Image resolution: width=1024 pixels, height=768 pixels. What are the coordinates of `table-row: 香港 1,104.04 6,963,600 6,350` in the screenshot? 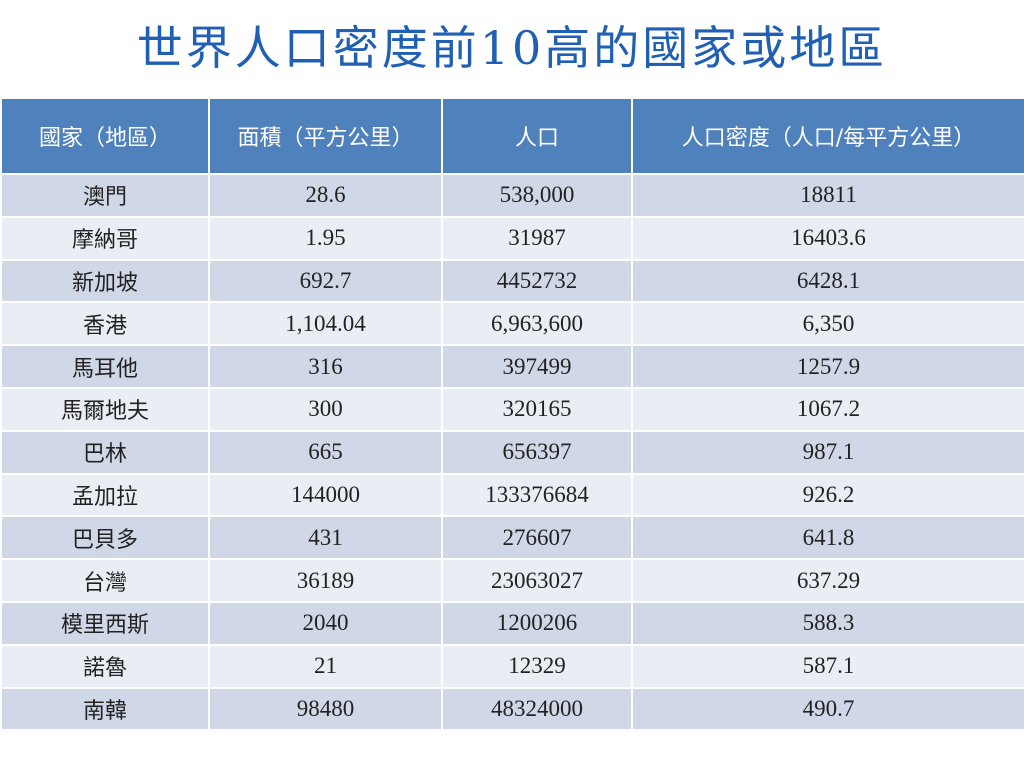 It's located at (512, 324).